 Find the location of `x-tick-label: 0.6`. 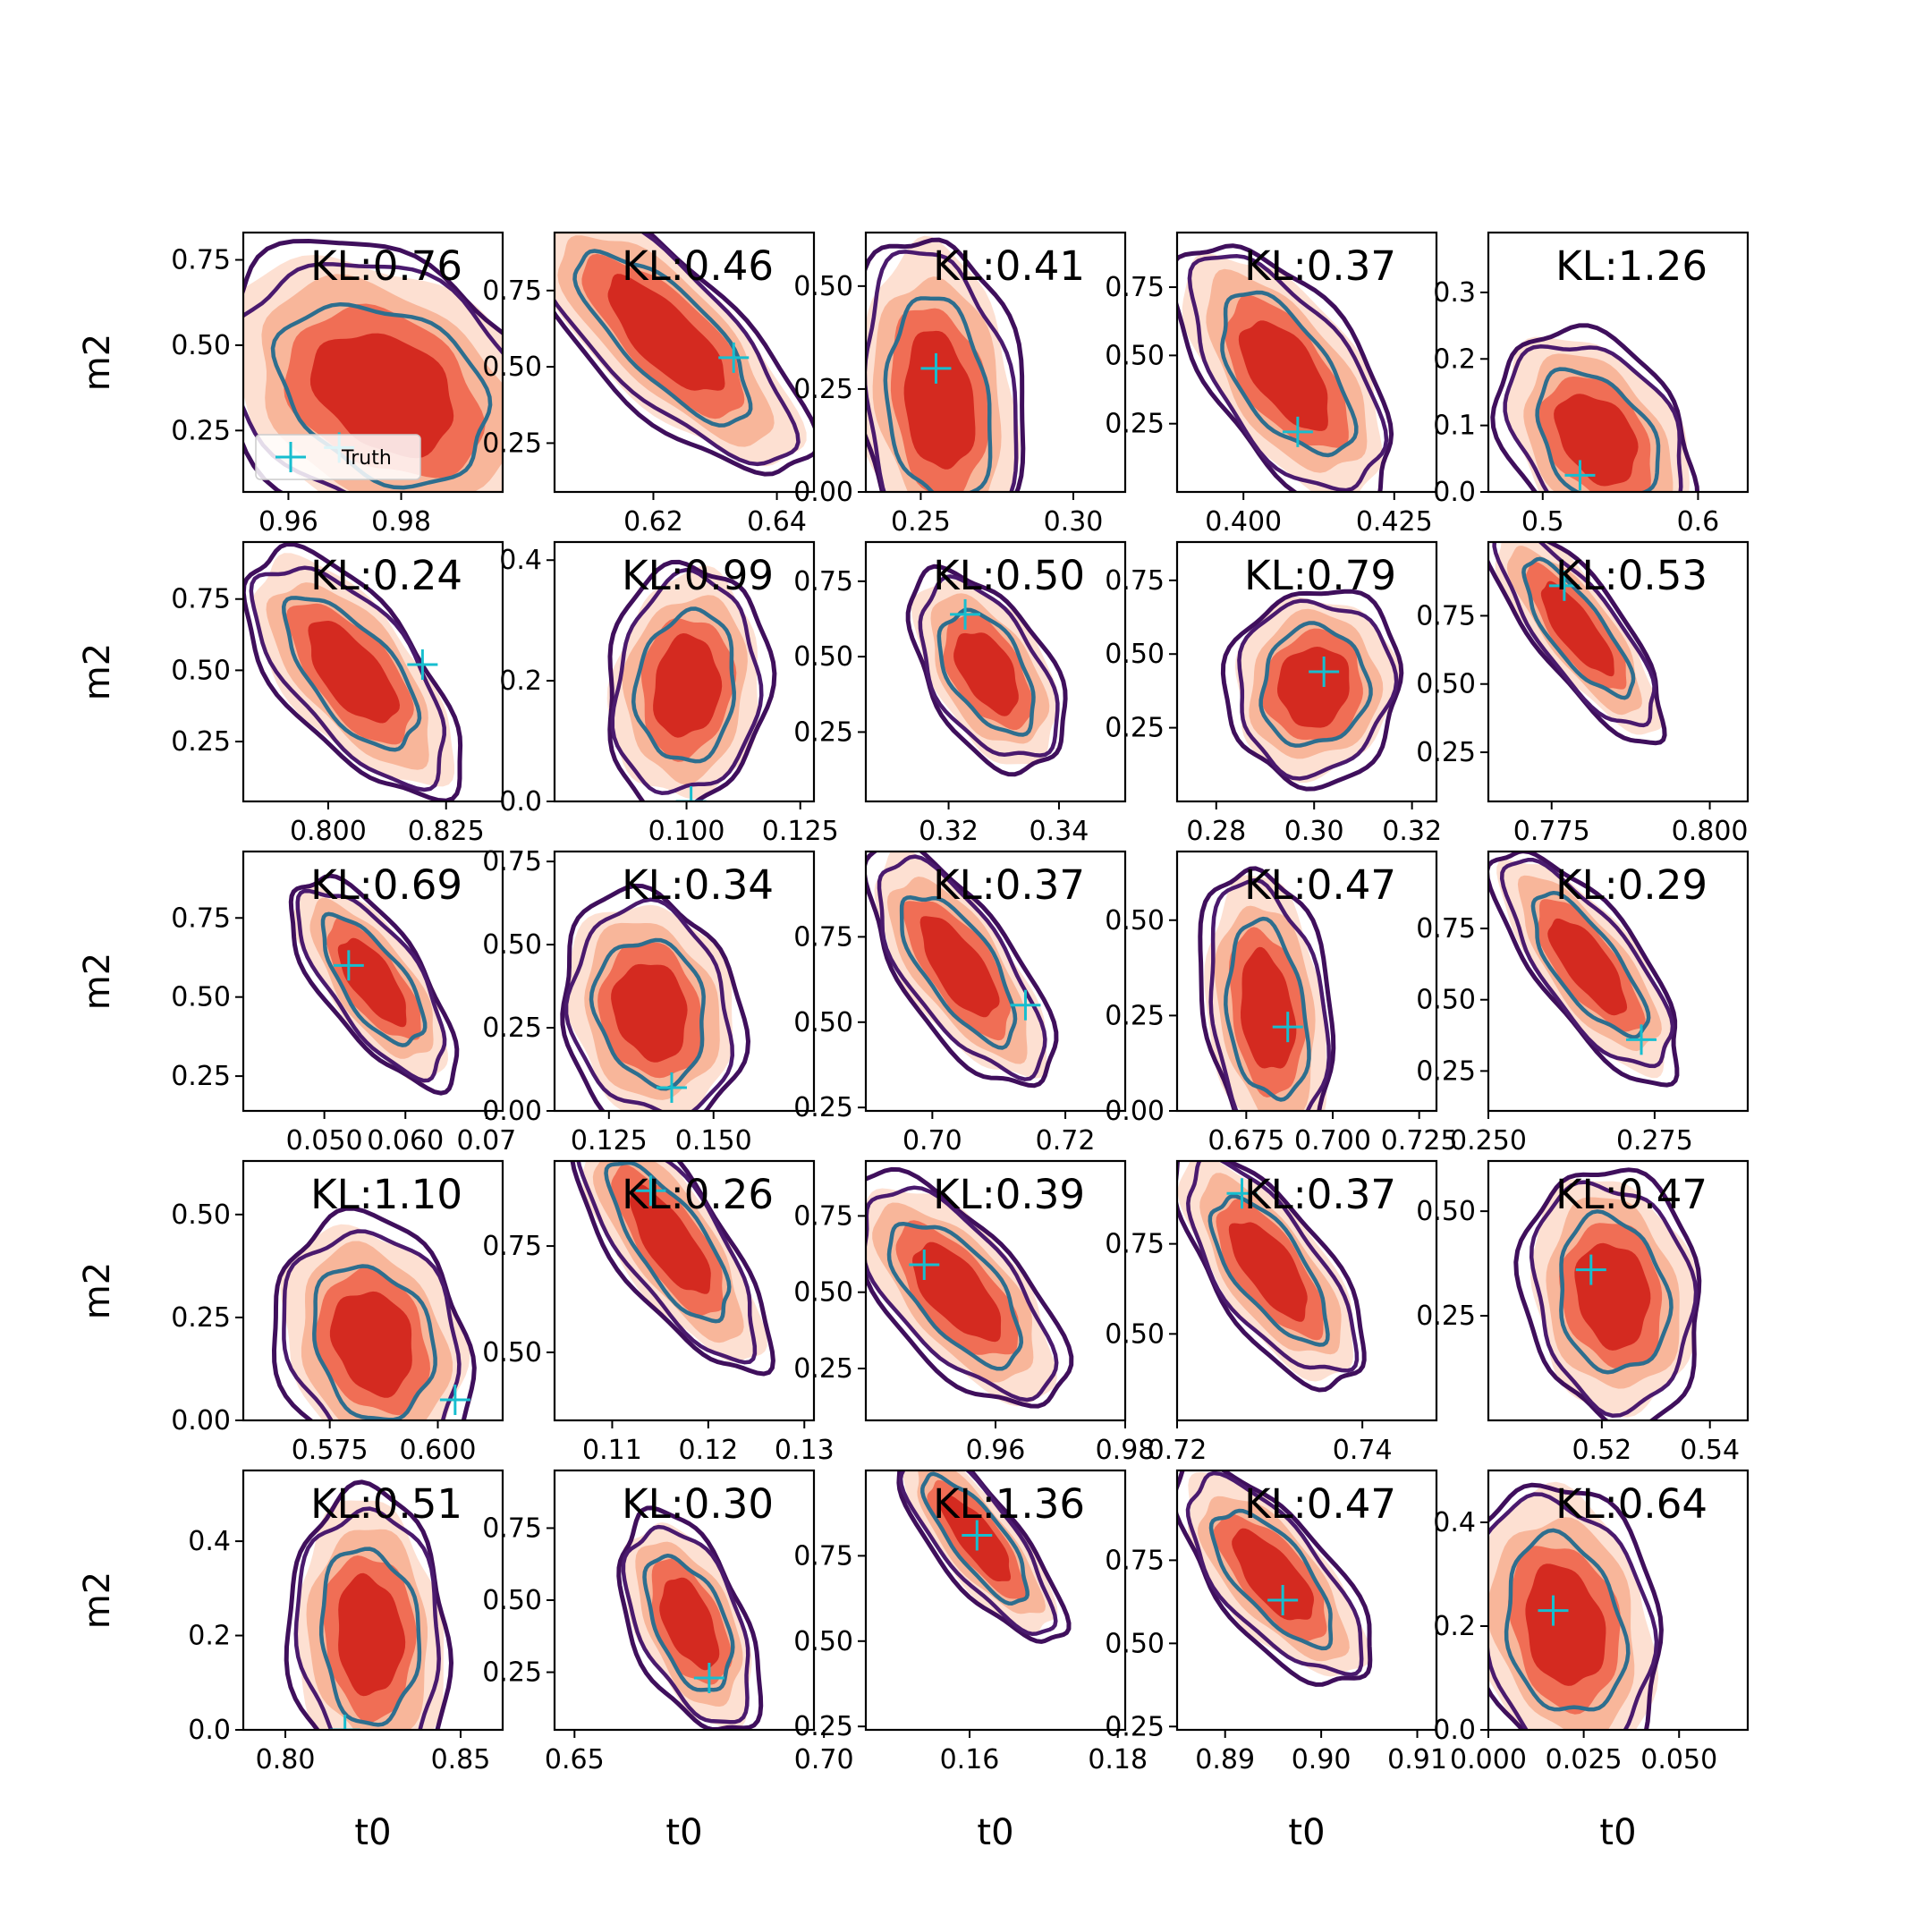

x-tick-label: 0.6 is located at coordinates (1698, 522).